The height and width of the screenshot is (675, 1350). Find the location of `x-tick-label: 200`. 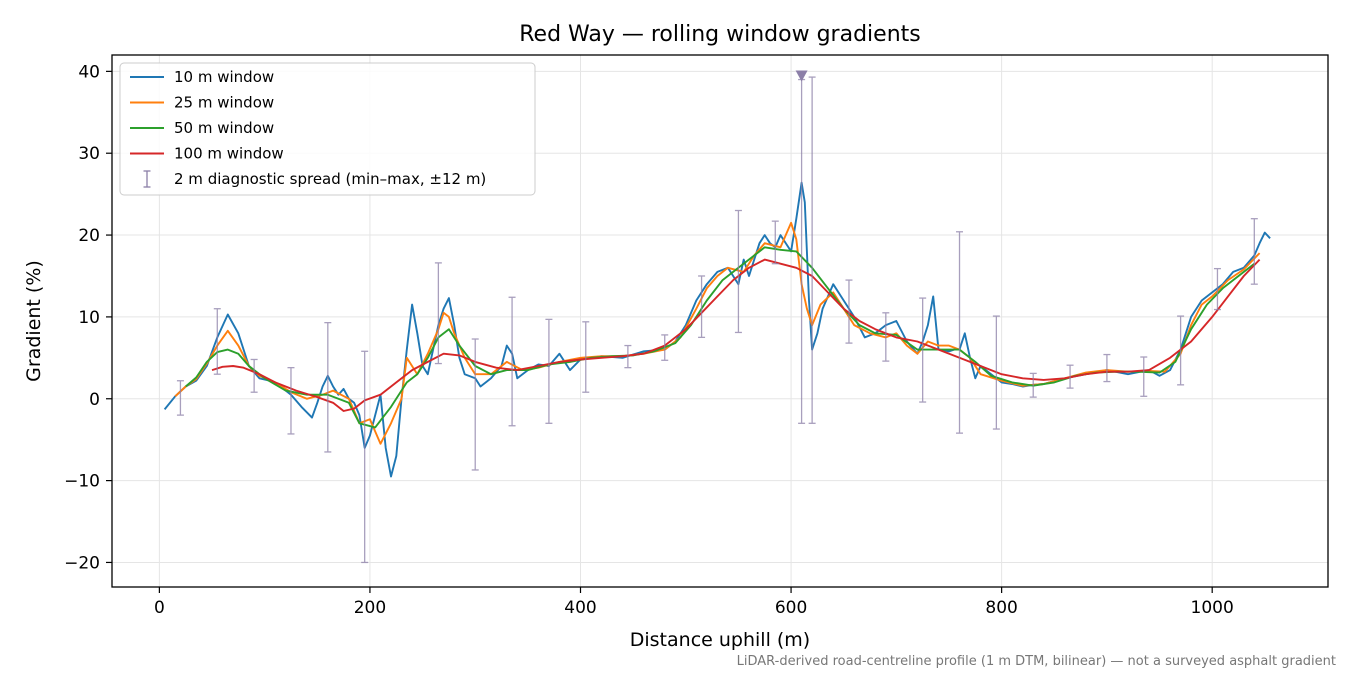

x-tick-label: 200 is located at coordinates (370, 608).